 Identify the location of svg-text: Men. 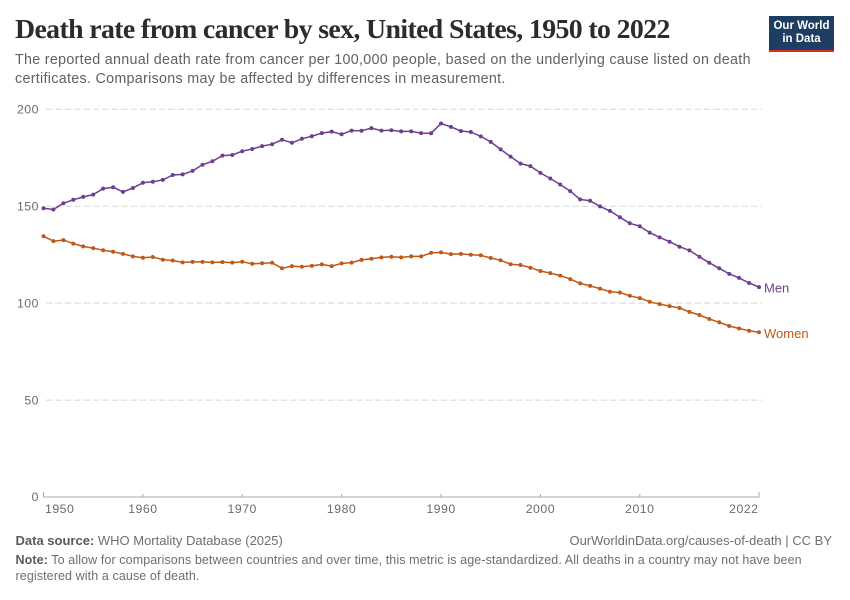
(776, 288).